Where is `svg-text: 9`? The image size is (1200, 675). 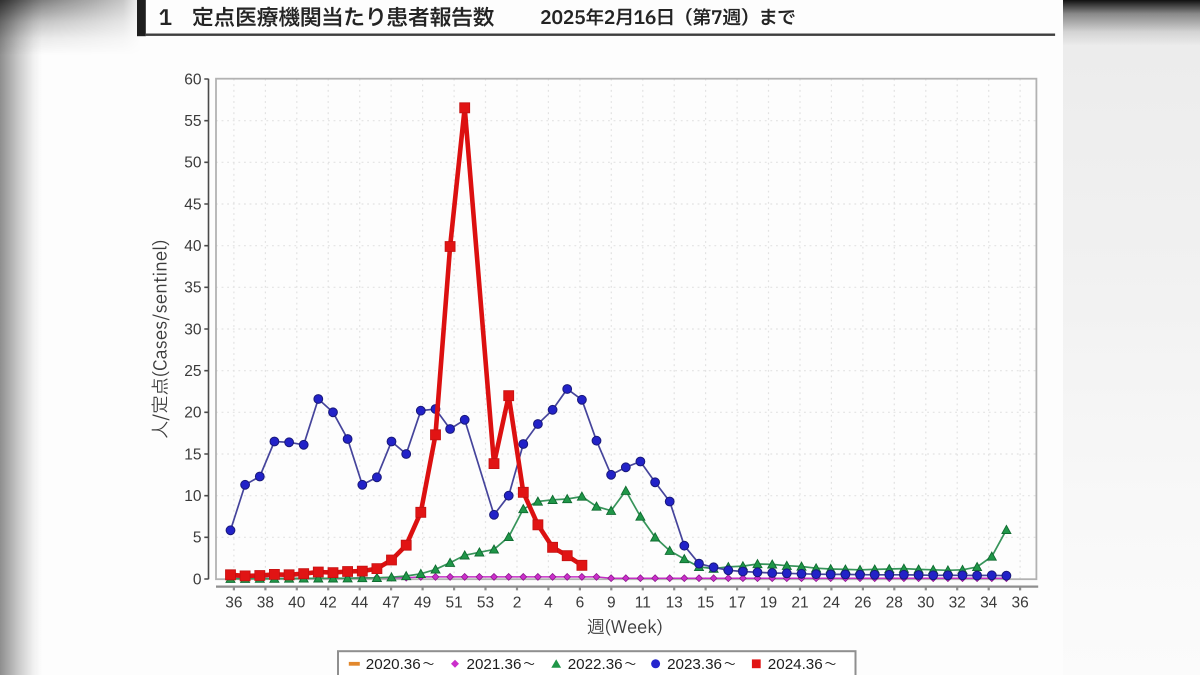
svg-text: 9 is located at coordinates (611, 603).